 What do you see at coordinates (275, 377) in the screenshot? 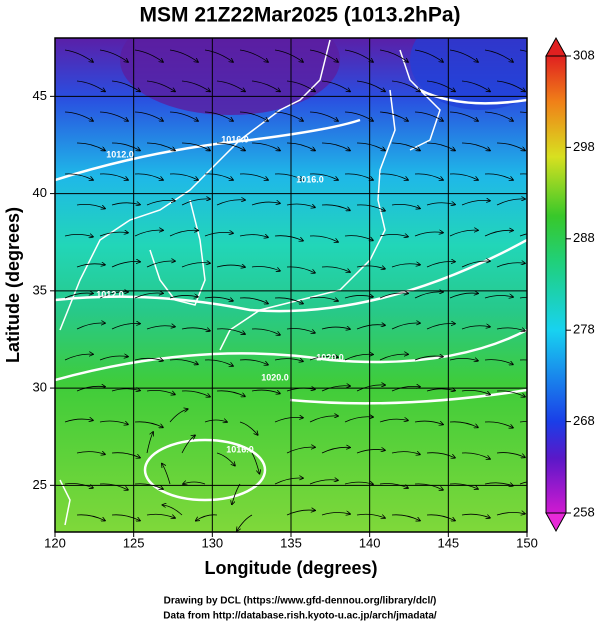
I see `contour-label: 1020.0` at bounding box center [275, 377].